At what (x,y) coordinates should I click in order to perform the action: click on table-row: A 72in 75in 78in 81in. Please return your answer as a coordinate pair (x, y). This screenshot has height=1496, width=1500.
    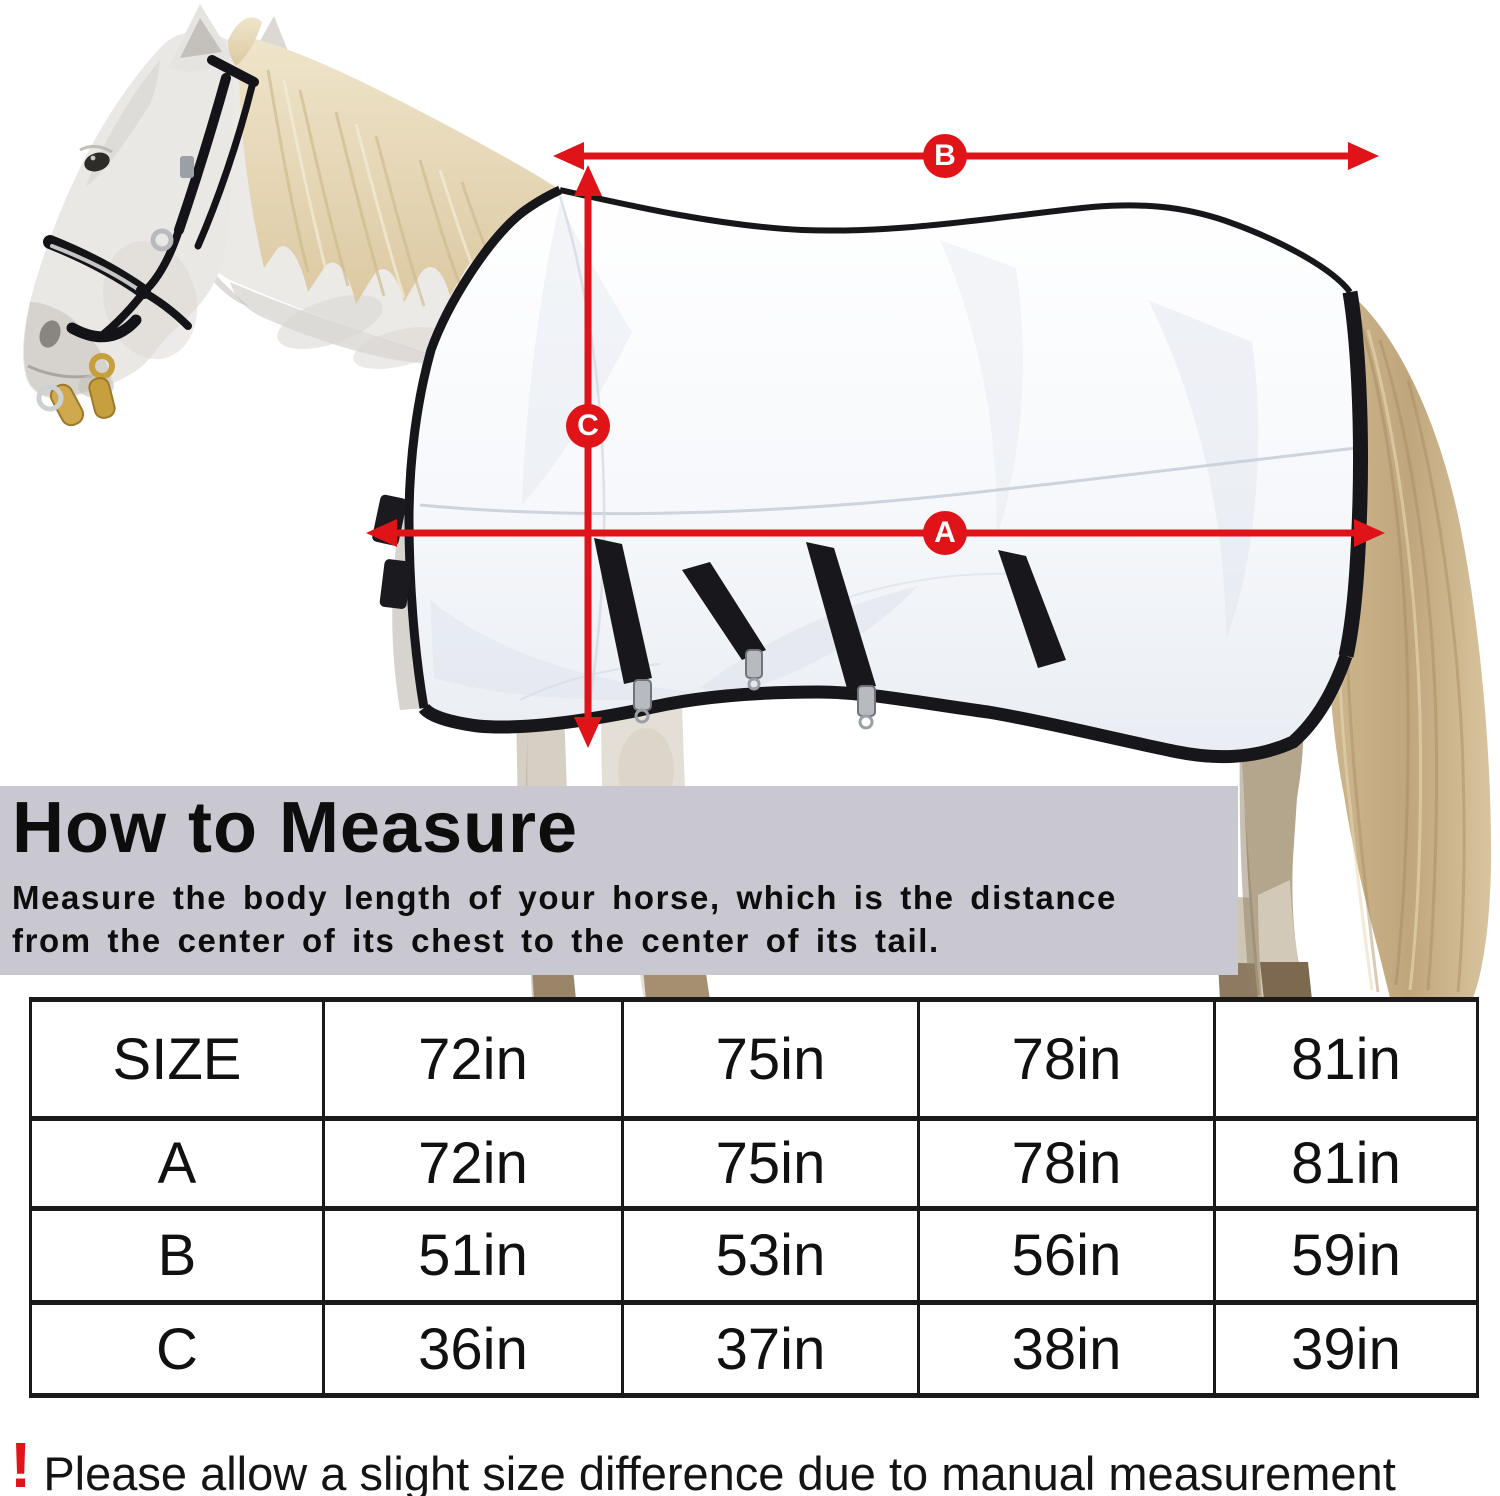
    Looking at the image, I should click on (754, 1163).